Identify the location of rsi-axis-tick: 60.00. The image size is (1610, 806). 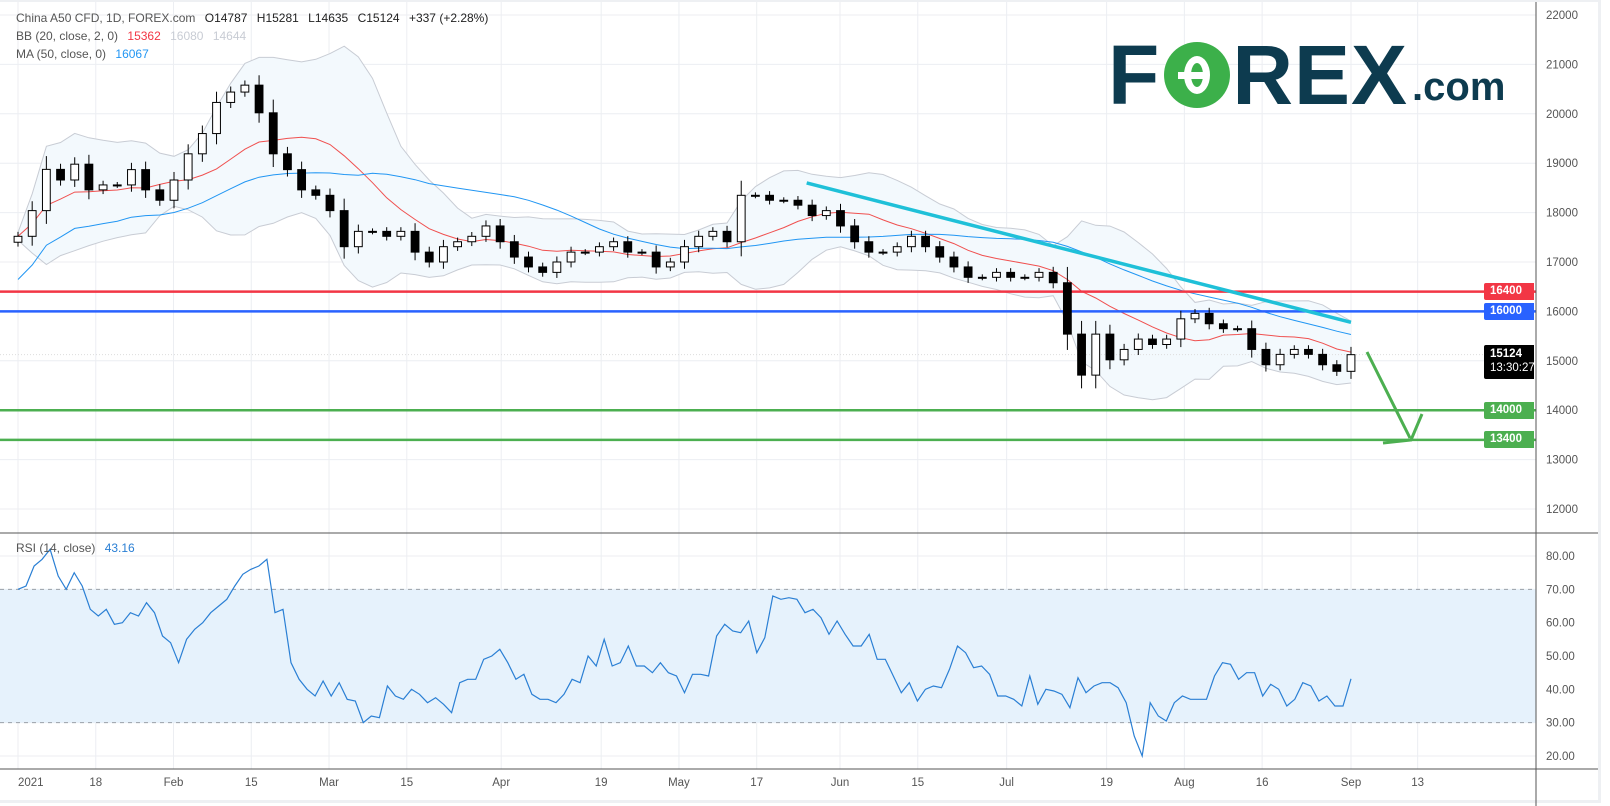
(1560, 624).